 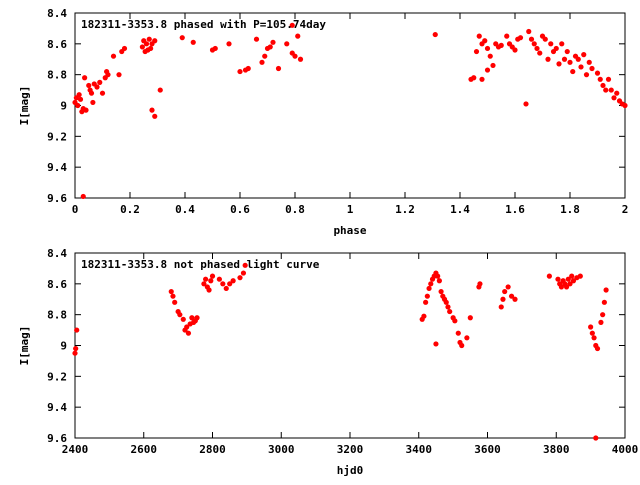 What do you see at coordinates (212, 449) in the screenshot?
I see `x-tick-label: 2800` at bounding box center [212, 449].